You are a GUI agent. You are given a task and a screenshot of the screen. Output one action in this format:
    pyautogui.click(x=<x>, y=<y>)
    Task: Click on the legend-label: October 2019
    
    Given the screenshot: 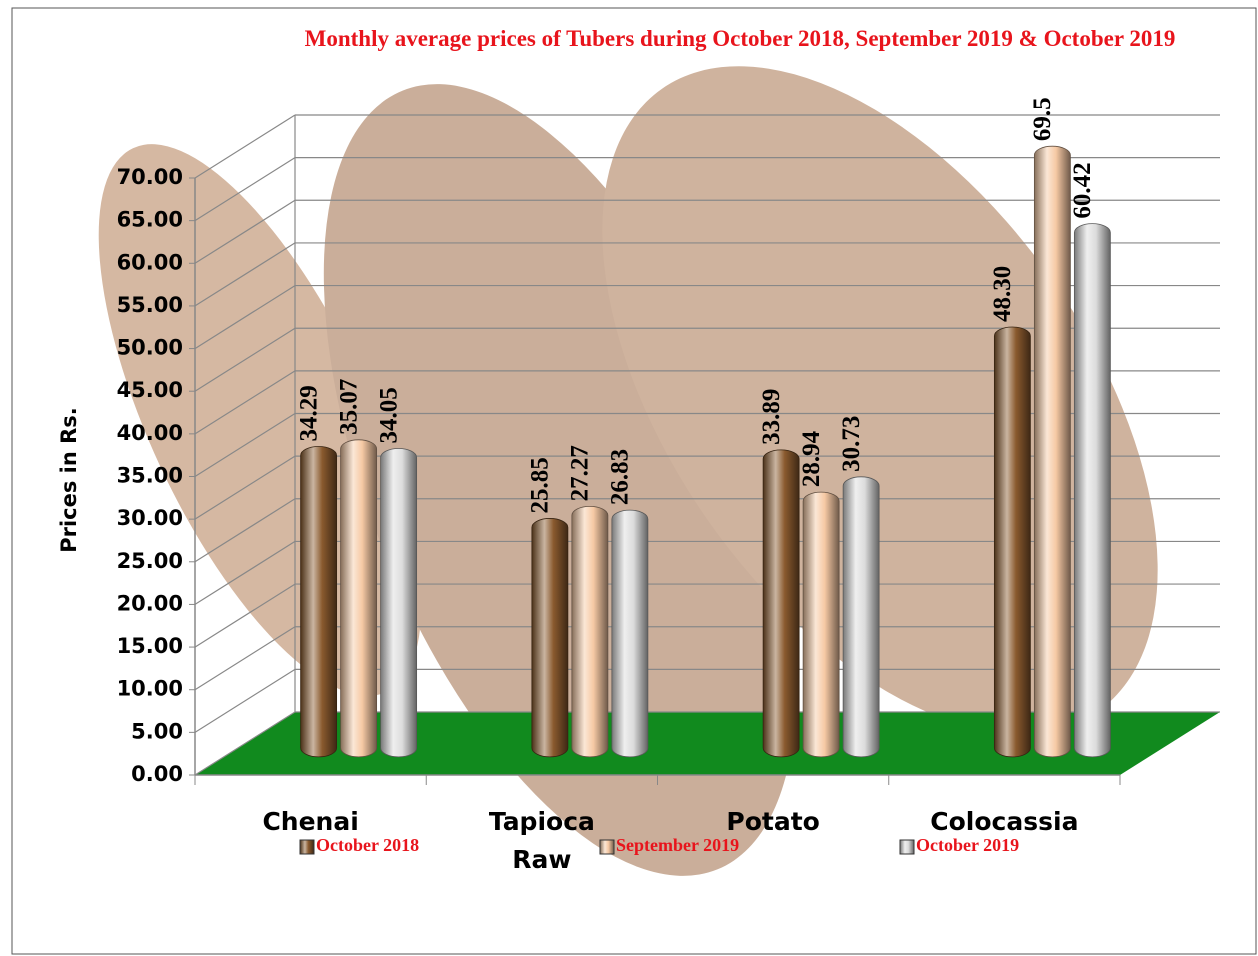 What is the action you would take?
    pyautogui.click(x=967, y=845)
    